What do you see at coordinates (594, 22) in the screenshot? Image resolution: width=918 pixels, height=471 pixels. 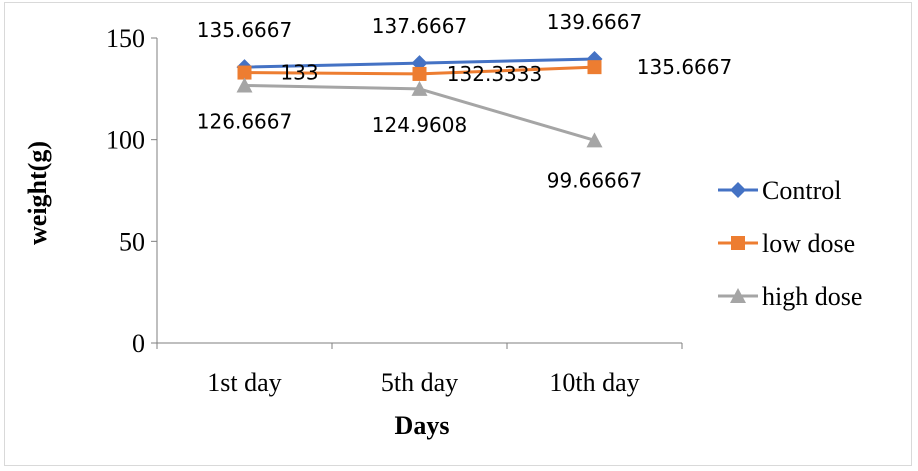 I see `data-label: 139.6667` at bounding box center [594, 22].